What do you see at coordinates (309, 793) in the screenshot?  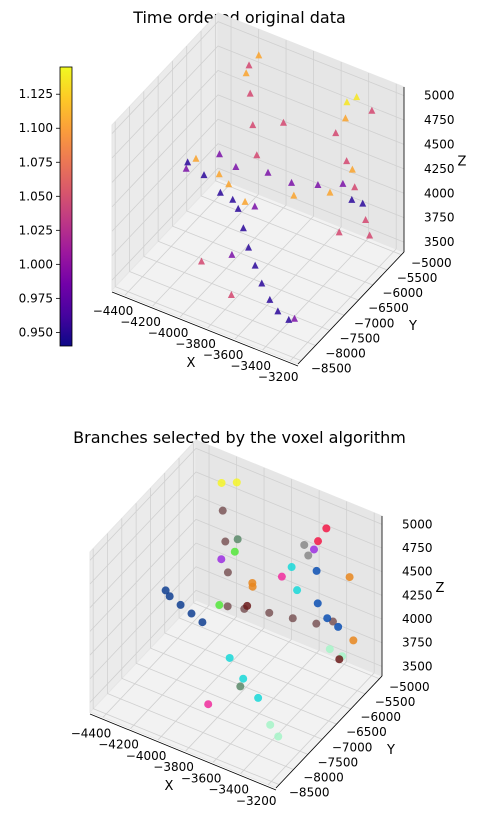 I see `y-tick-label: −8500` at bounding box center [309, 793].